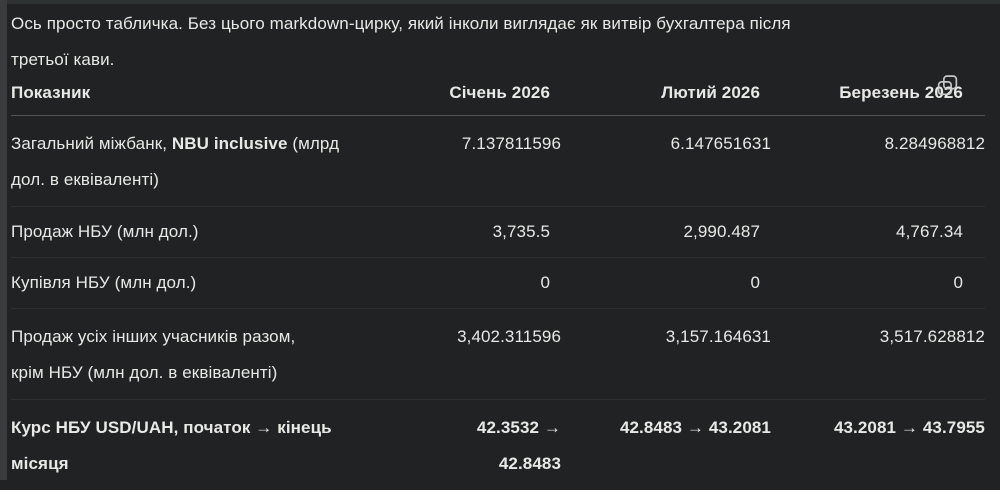 The image size is (1000, 490). Describe the element at coordinates (666, 98) in the screenshot. I see `column-header-february: Лютий 2026` at that location.